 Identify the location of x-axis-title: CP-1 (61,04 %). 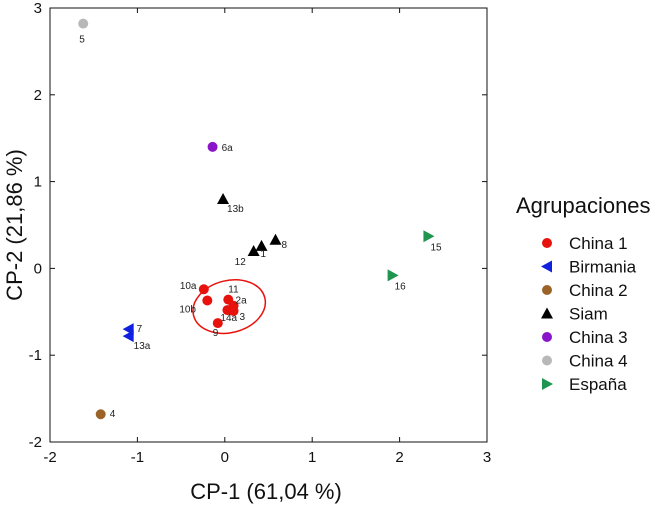
(266, 491).